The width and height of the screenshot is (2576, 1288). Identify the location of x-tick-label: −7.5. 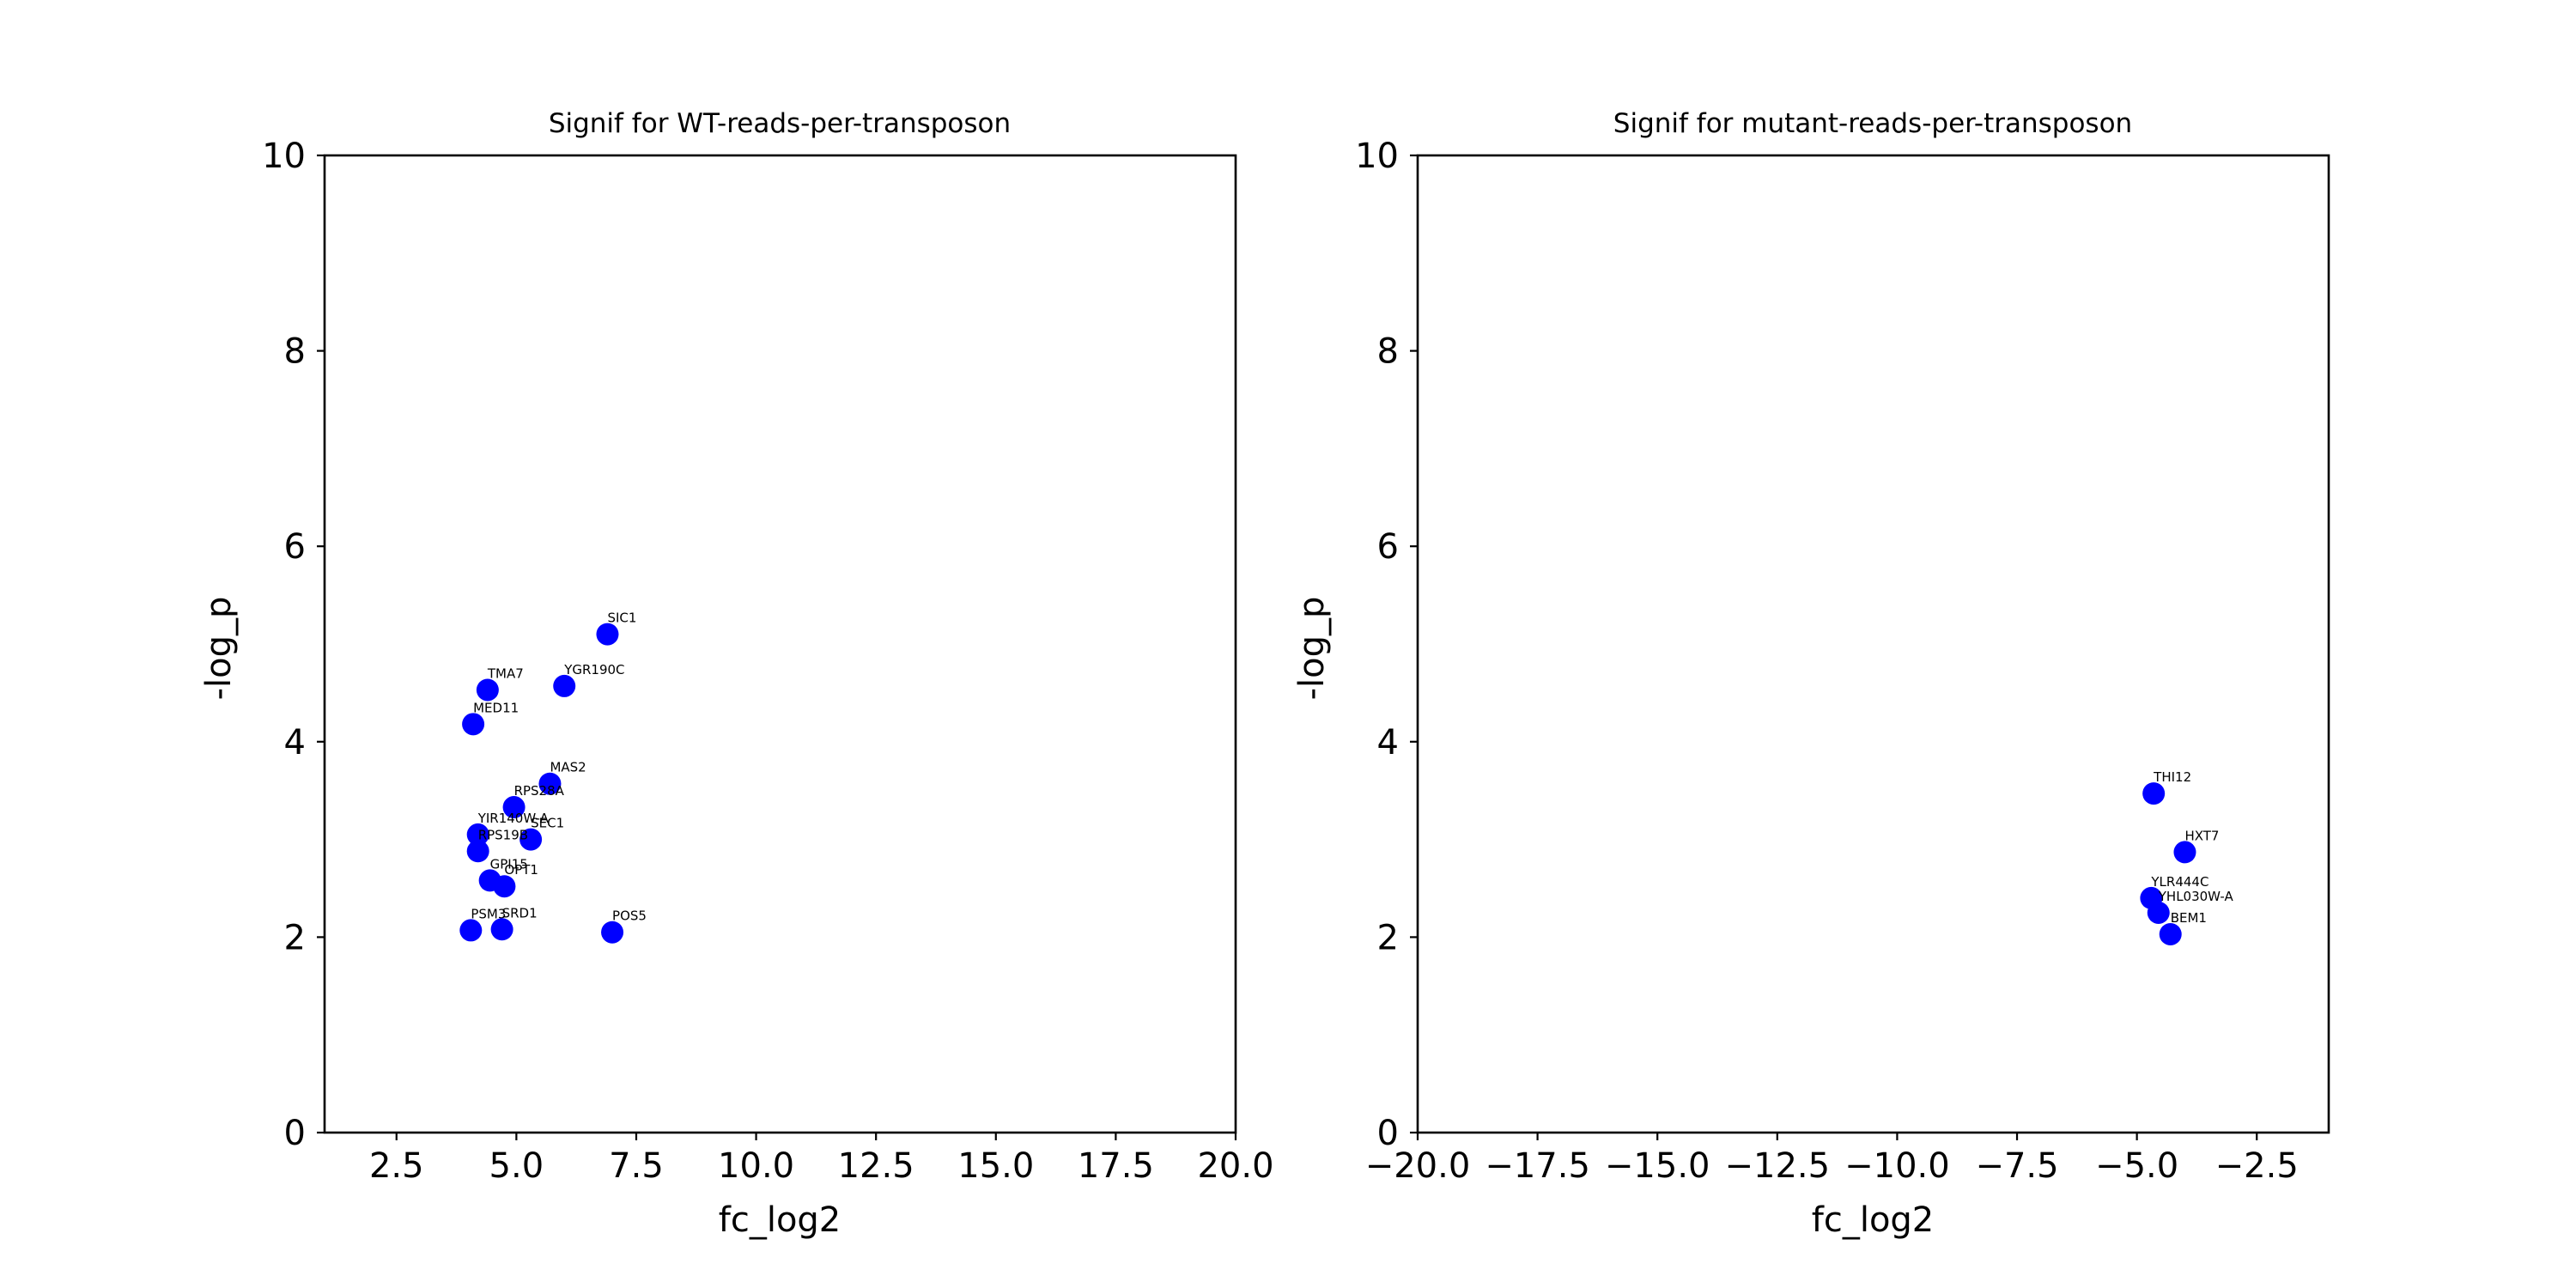
(2017, 1166).